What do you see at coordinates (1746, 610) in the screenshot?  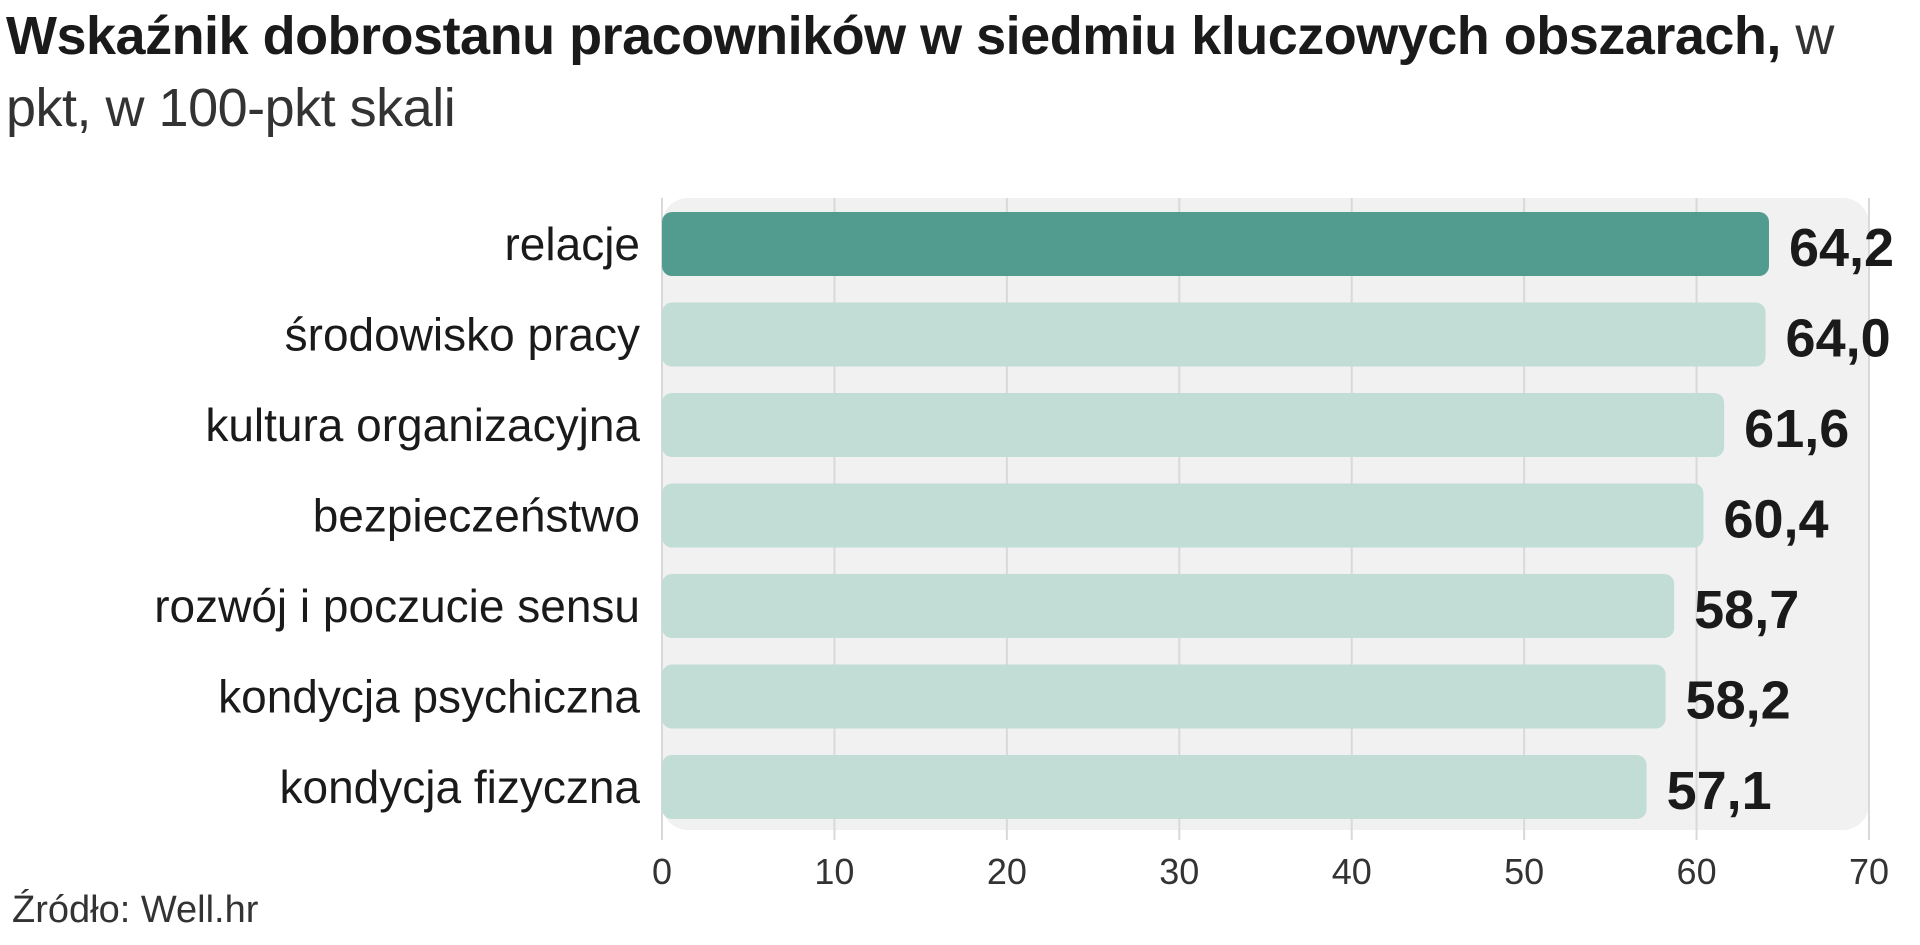 I see `value-label: 58,7` at bounding box center [1746, 610].